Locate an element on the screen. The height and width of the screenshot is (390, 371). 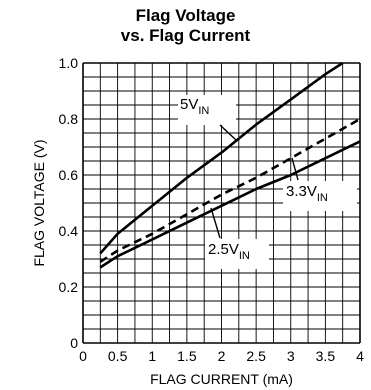
y-tick-label: 0.6 is located at coordinates (69, 175).